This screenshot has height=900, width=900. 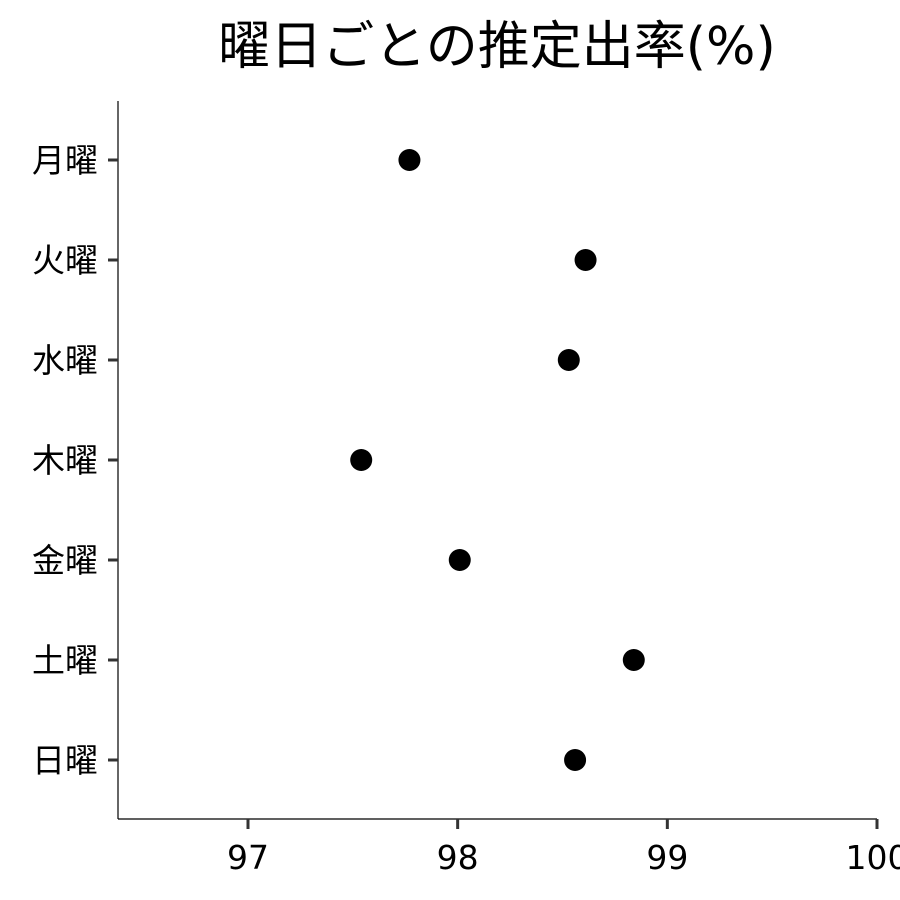 What do you see at coordinates (65, 560) in the screenshot?
I see `y-tick-label: 金曜` at bounding box center [65, 560].